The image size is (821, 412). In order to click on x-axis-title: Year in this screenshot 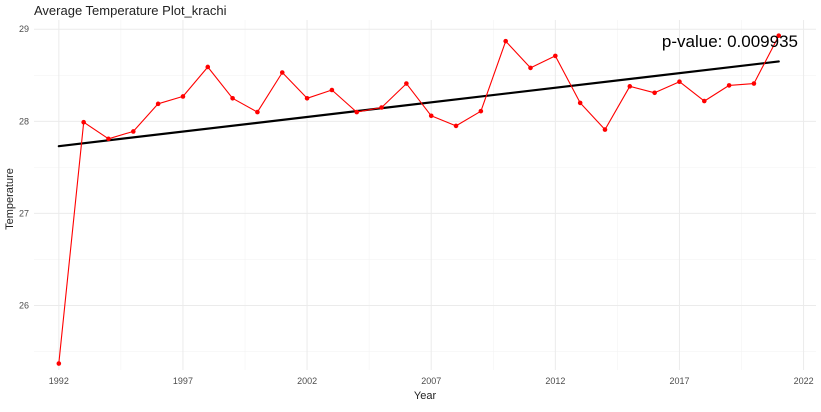, I will do `click(425, 396)`.